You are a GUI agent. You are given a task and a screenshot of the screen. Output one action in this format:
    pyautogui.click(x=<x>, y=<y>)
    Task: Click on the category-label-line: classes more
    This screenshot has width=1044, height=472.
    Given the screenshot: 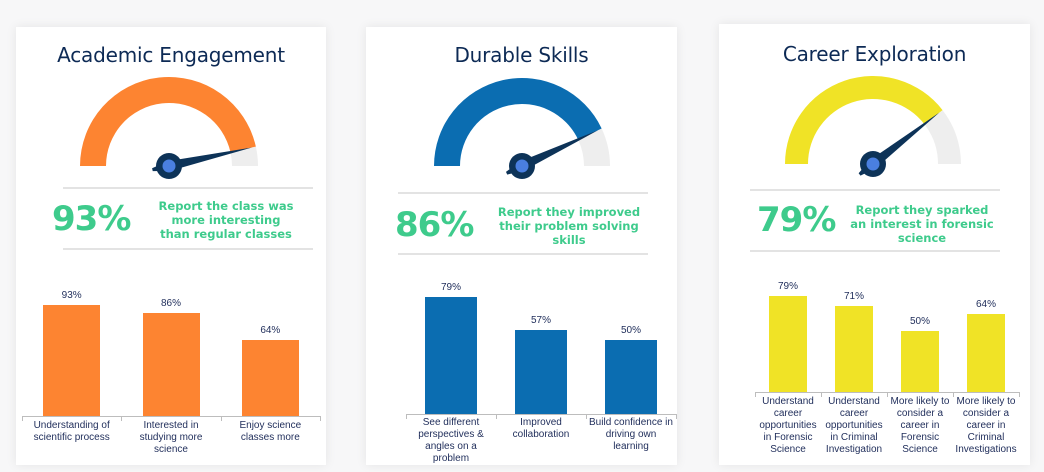 What is the action you would take?
    pyautogui.click(x=270, y=437)
    